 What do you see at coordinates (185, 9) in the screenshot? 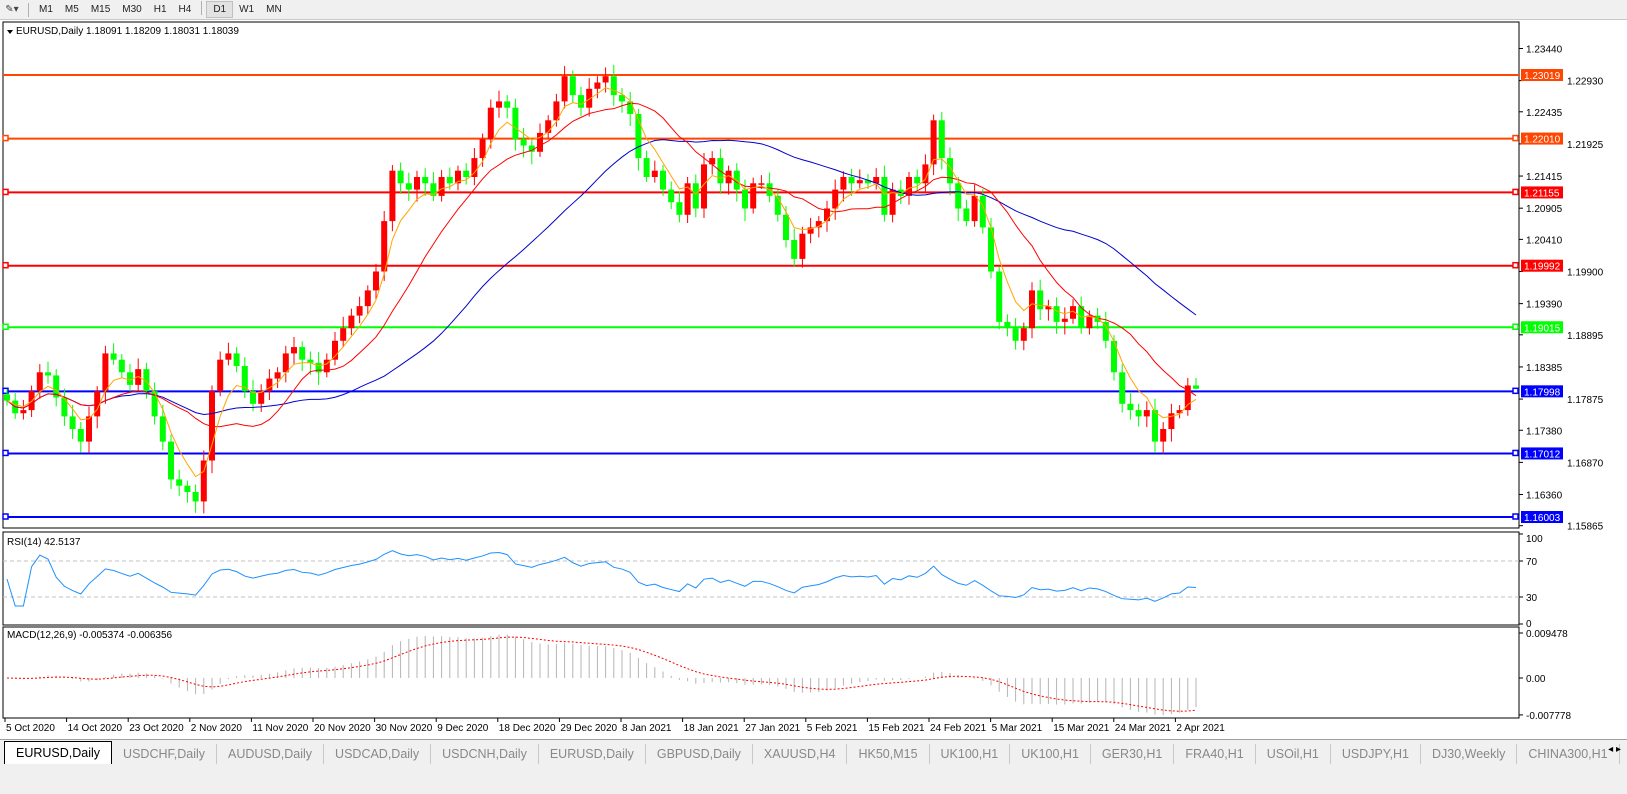
I see `timeframe-h4-button: H4` at bounding box center [185, 9].